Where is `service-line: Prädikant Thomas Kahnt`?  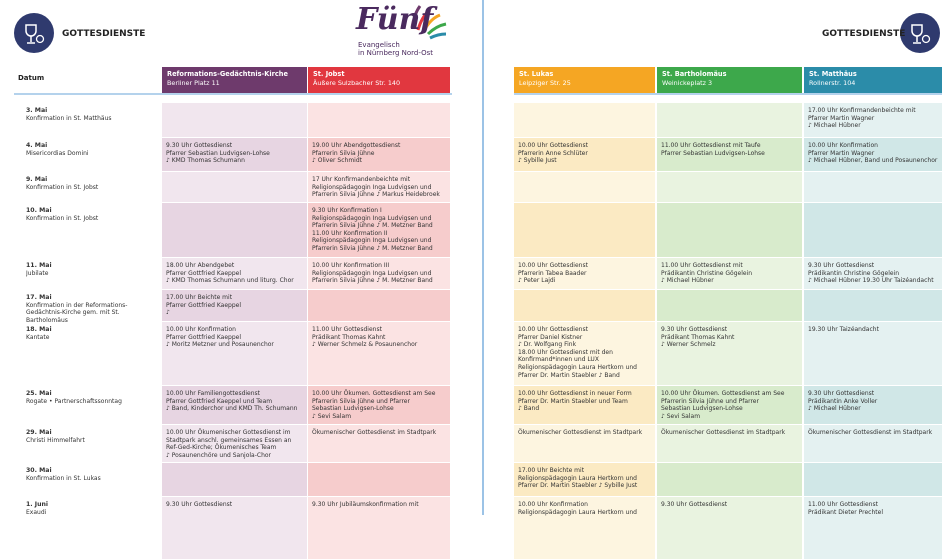 service-line: Prädikant Thomas Kahnt is located at coordinates (349, 337).